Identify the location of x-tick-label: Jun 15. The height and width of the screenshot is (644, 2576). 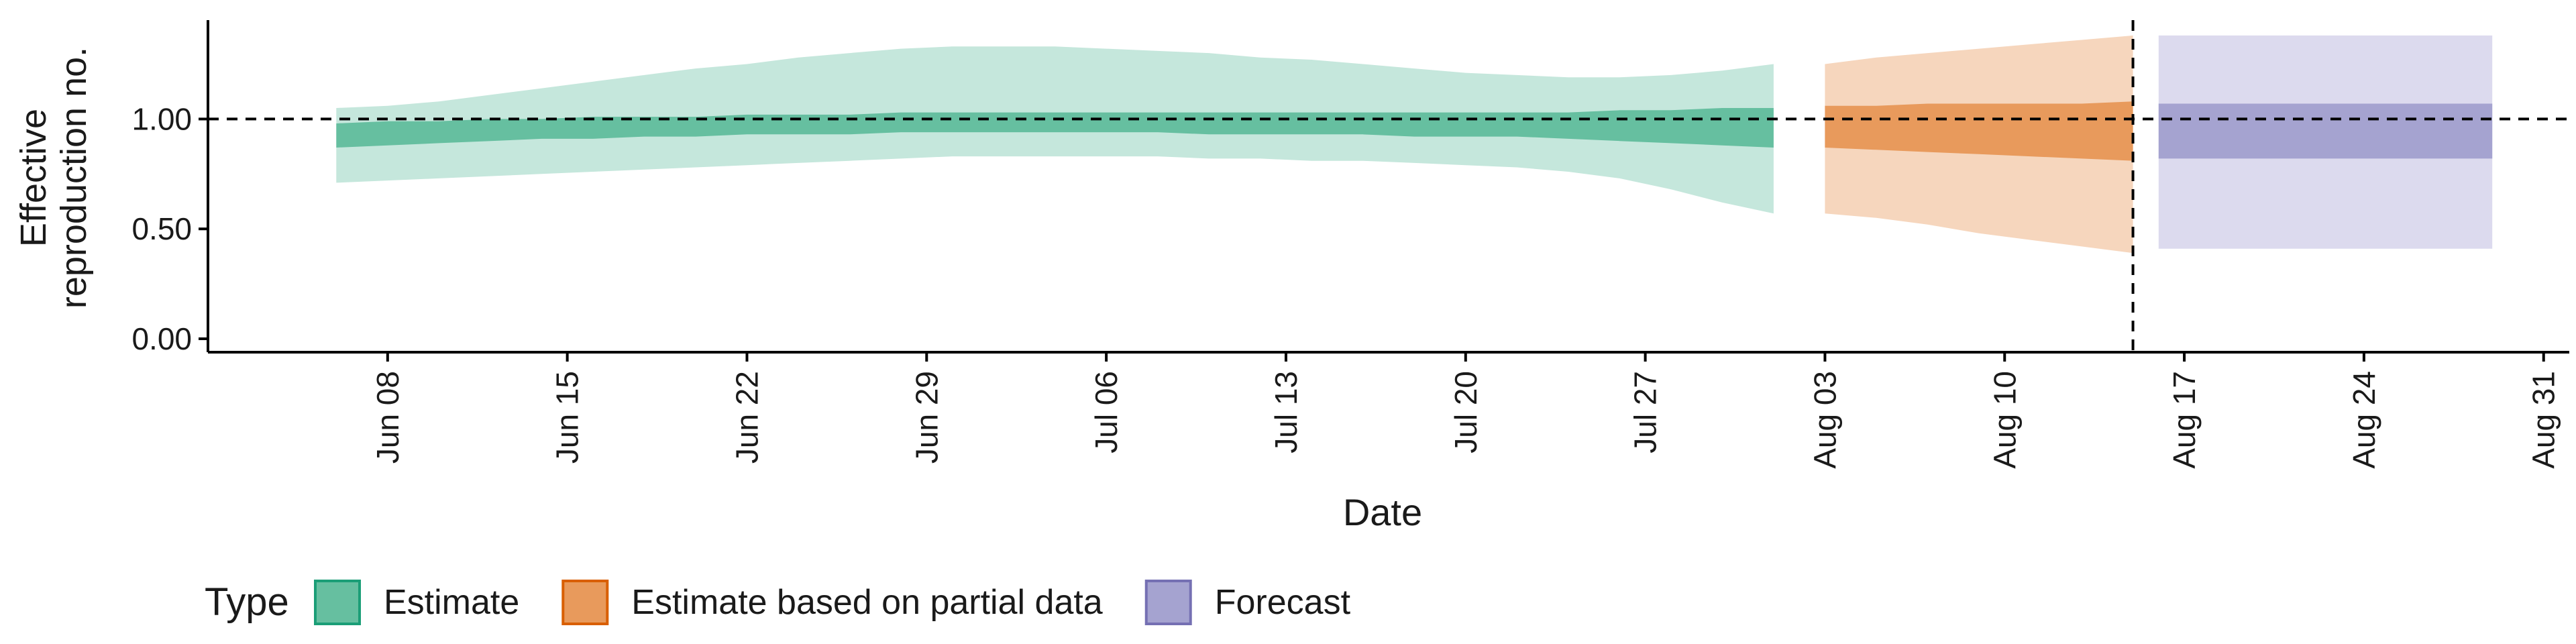
(567, 417).